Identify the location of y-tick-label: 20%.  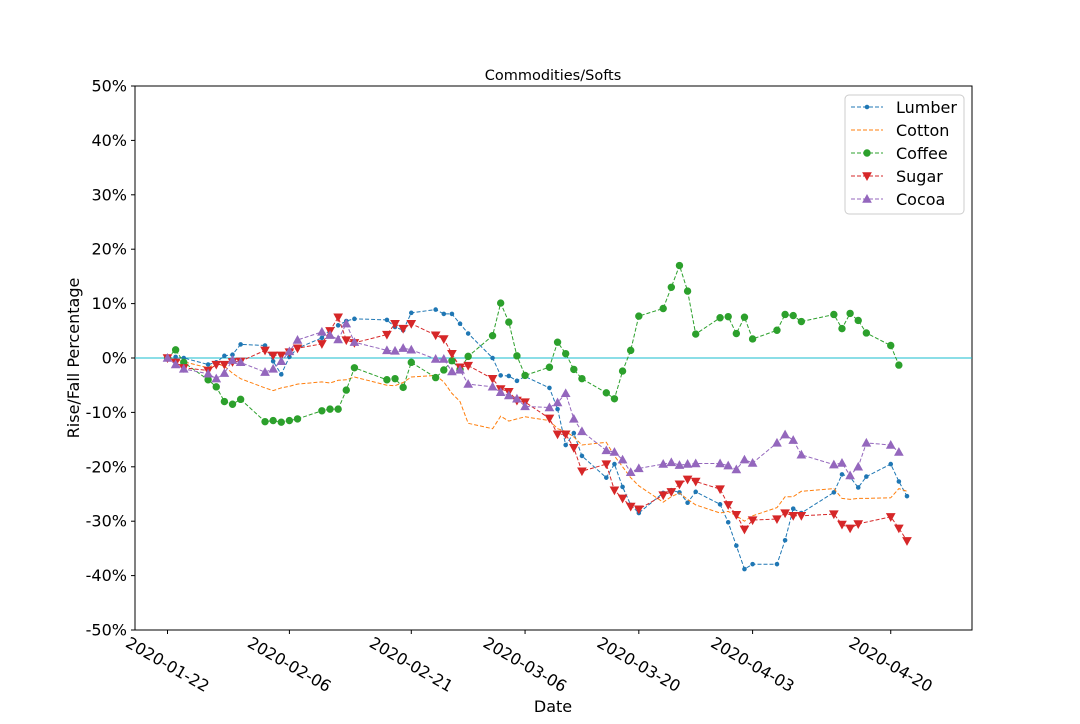
(109, 249).